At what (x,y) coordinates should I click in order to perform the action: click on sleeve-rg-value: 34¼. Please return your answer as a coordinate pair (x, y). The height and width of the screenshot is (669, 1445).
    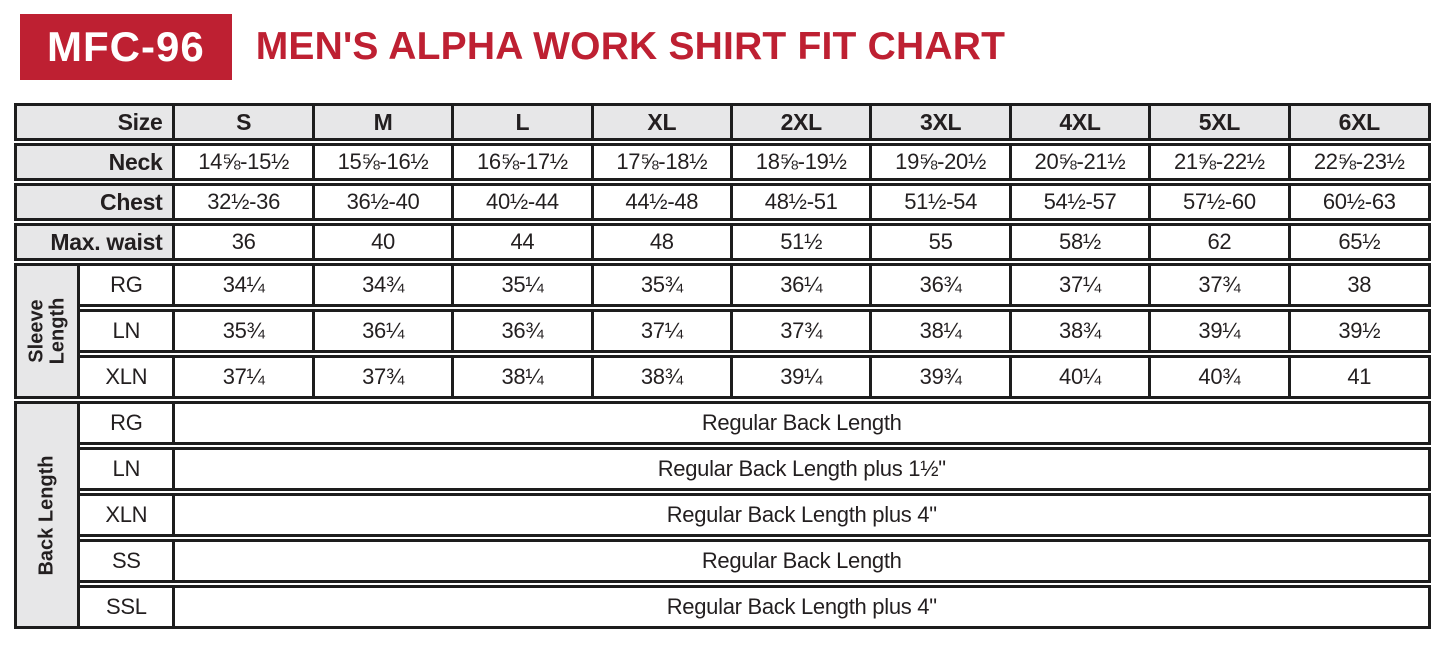
    Looking at the image, I should click on (245, 285).